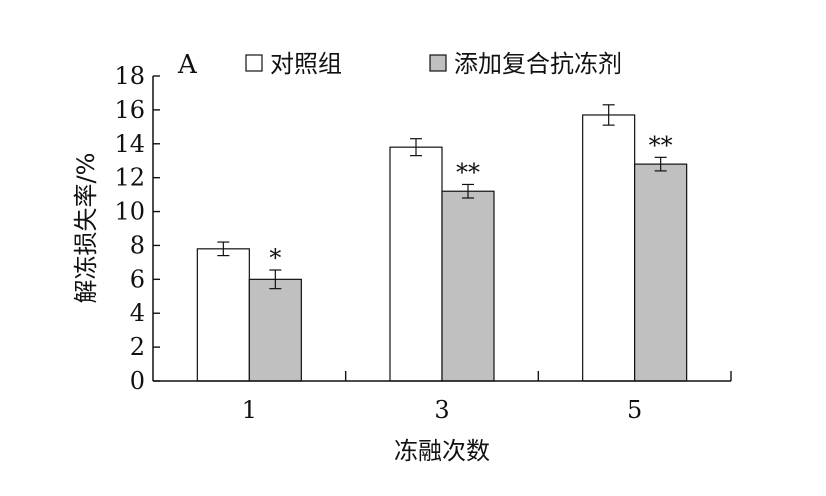 This screenshot has width=826, height=496. What do you see at coordinates (254, 63) in the screenshot?
I see `legend-swatch-control` at bounding box center [254, 63].